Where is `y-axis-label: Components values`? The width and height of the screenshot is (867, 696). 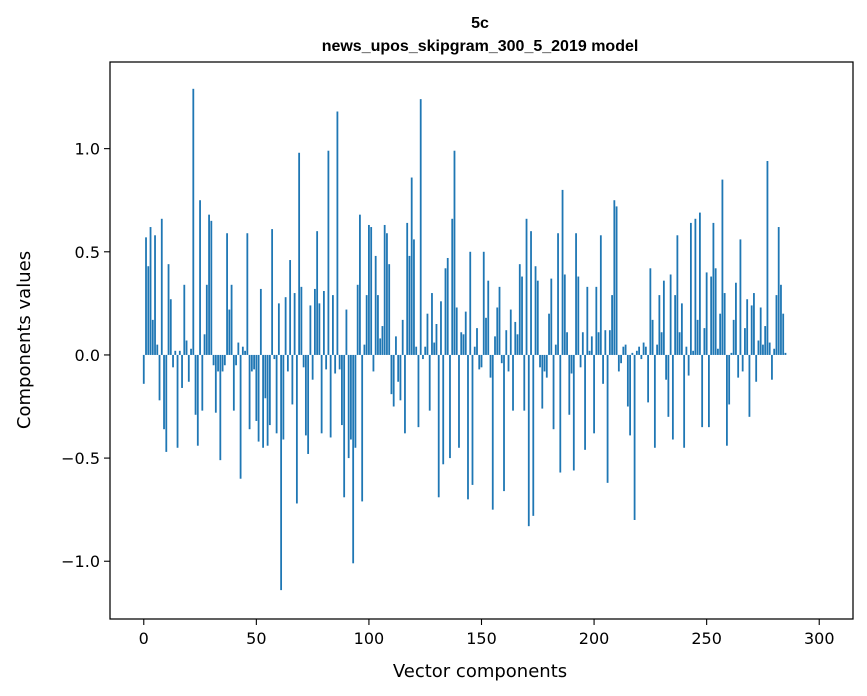
y-axis-label: Components values is located at coordinates (24, 340).